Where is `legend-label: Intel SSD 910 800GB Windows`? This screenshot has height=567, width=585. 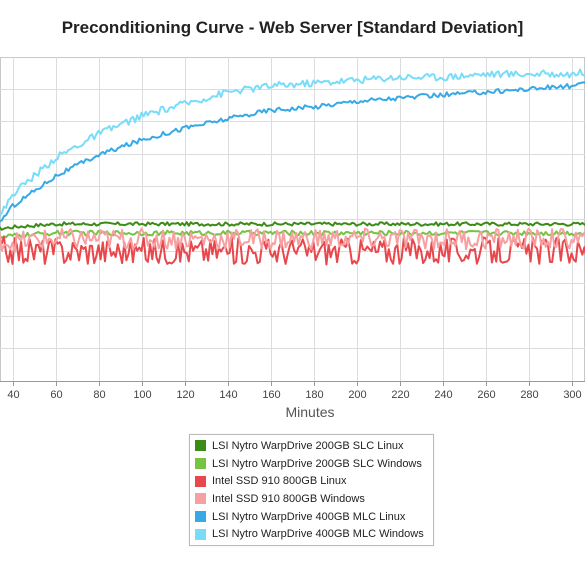
legend-label: Intel SSD 910 800GB Windows is located at coordinates (288, 498).